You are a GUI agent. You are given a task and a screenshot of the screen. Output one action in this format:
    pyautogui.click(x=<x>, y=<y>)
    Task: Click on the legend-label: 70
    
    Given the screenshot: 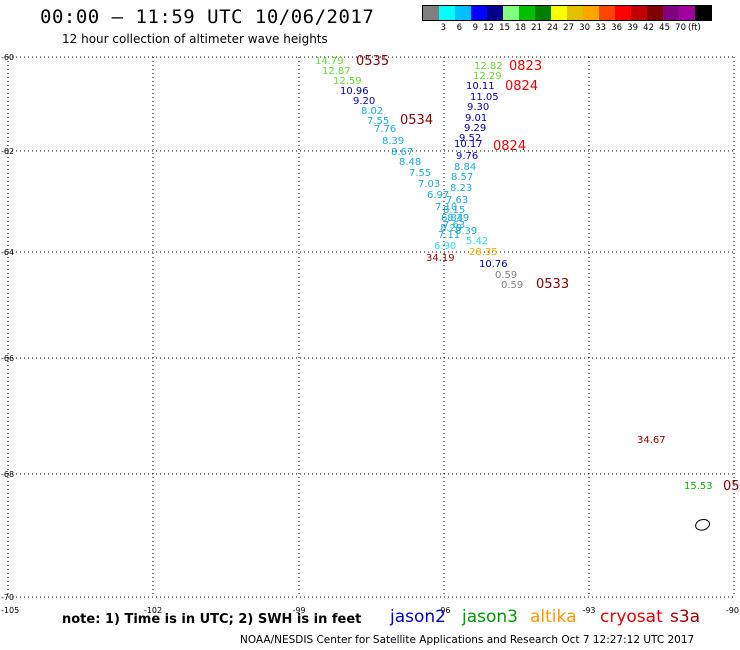 What is the action you would take?
    pyautogui.click(x=680, y=28)
    